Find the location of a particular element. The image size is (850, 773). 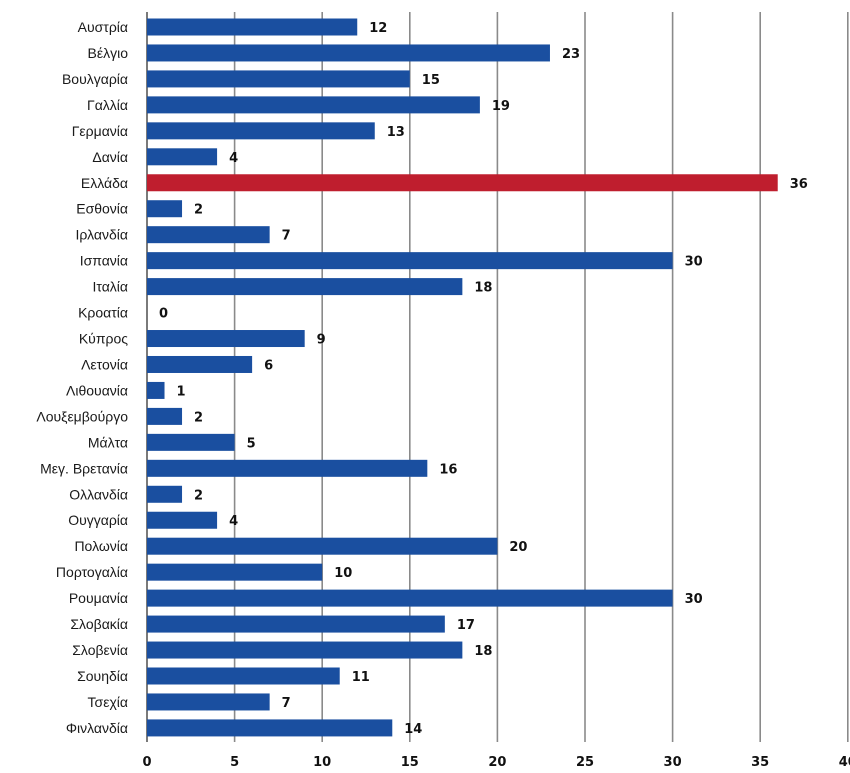

category-label: Πορτογαλία is located at coordinates (92, 572).